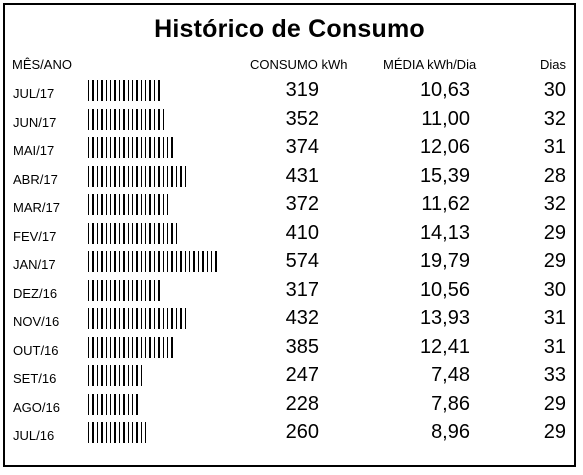 The image size is (583, 475). What do you see at coordinates (430, 64) in the screenshot?
I see `column-header-media: MÉDIA kWh/Dia` at bounding box center [430, 64].